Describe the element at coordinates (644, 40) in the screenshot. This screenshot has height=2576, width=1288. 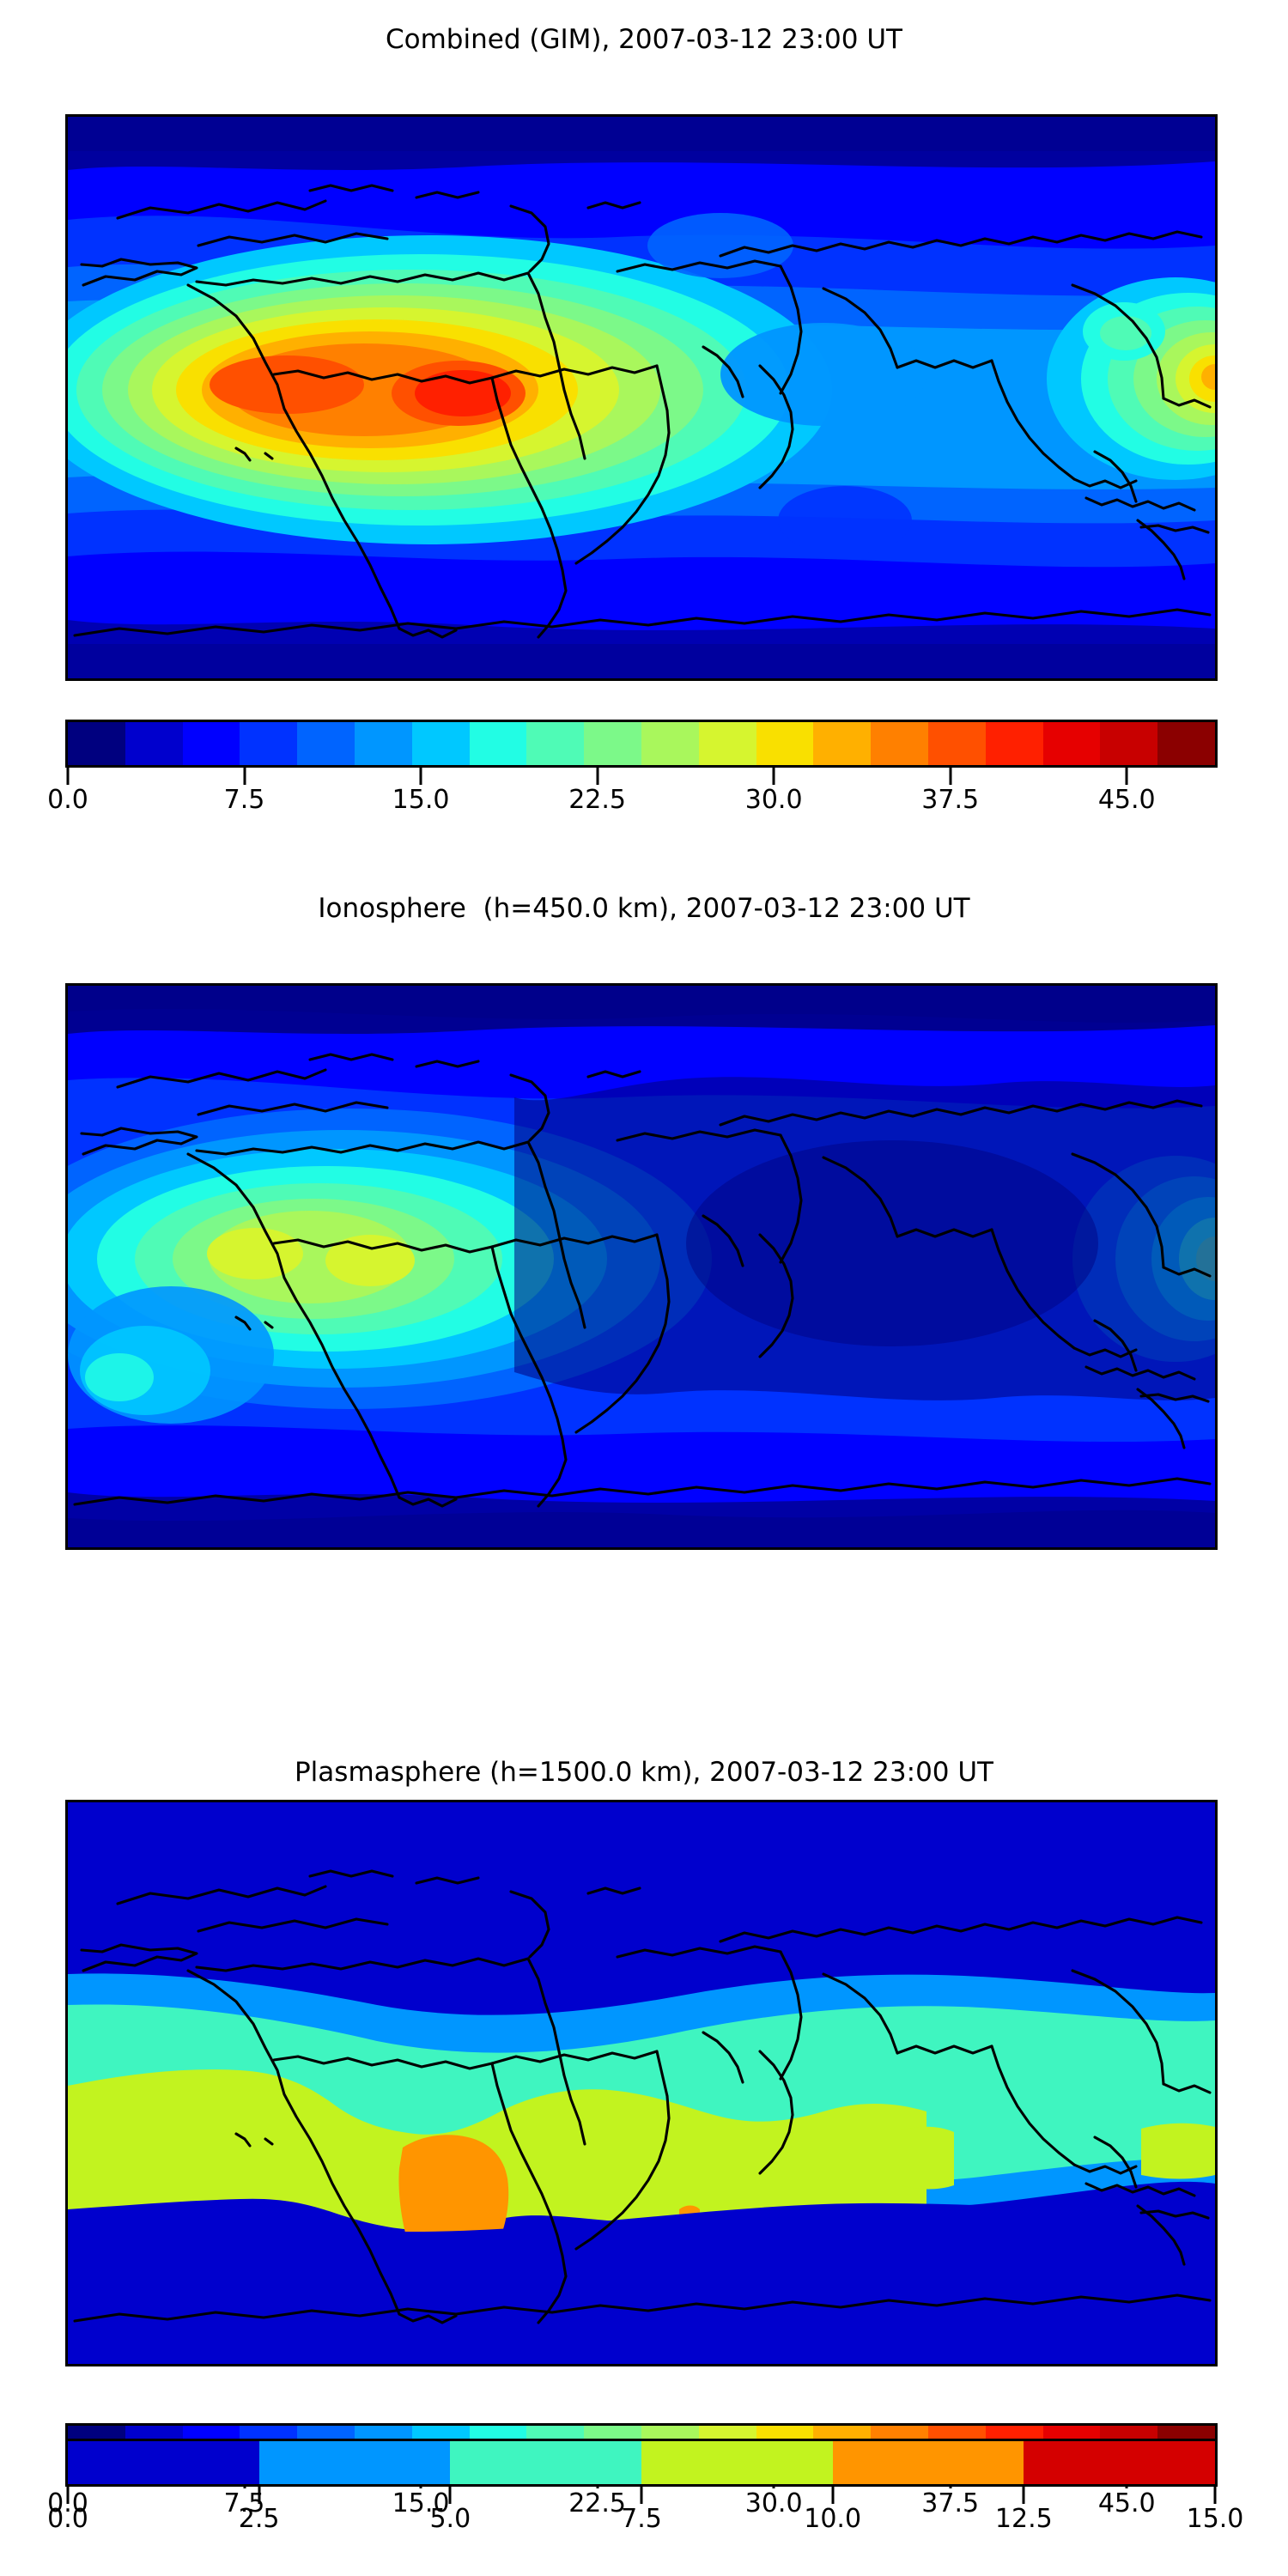
I see `panel-title-combined-gim: Combined (GIM), 2007-03-12 23:00 UT` at that location.